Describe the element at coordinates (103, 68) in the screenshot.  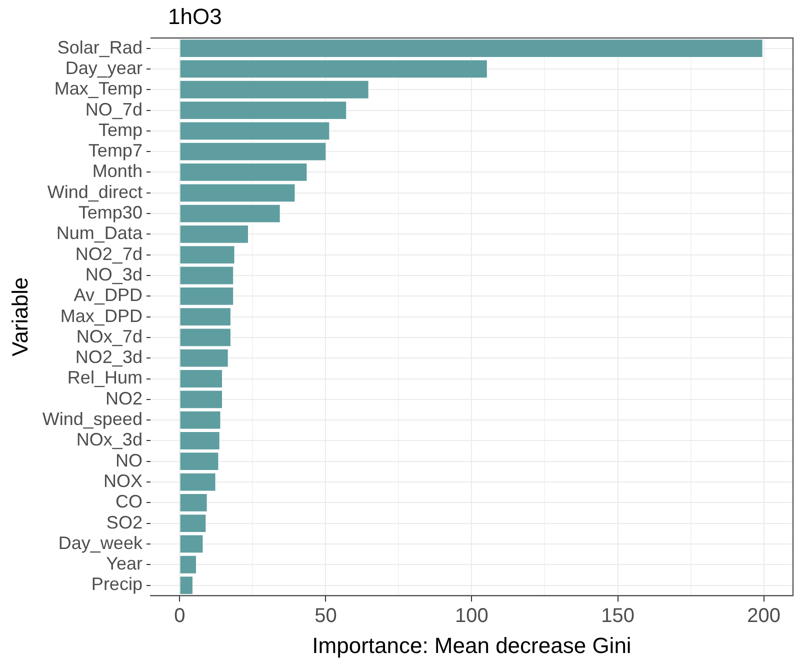
I see `y-tick-label: Day_year` at that location.